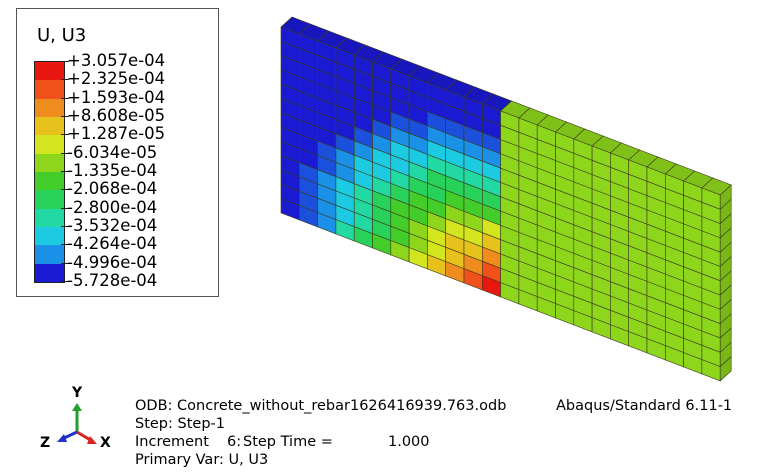  I want to click on legend-value: -5.728e-04, so click(112, 280).